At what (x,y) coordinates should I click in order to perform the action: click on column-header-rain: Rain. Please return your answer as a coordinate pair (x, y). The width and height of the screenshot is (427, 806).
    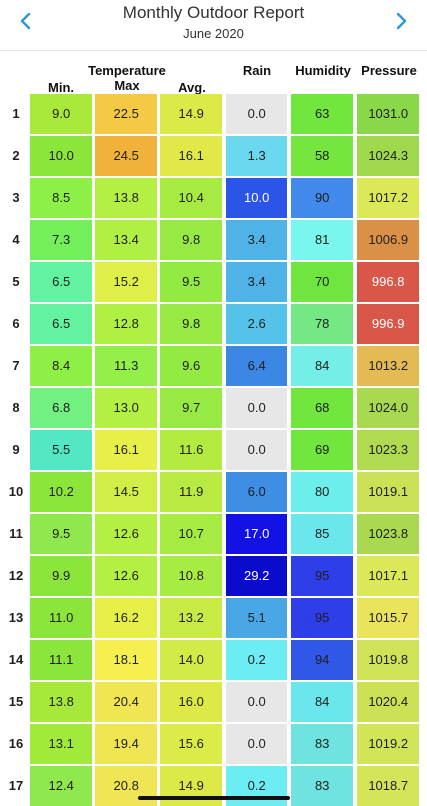
    Looking at the image, I should click on (257, 70).